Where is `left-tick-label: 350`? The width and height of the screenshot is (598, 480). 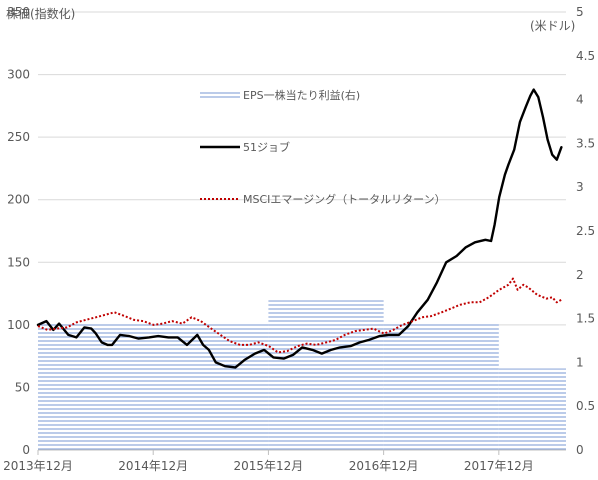 left-tick-label: 350 is located at coordinates (18, 12).